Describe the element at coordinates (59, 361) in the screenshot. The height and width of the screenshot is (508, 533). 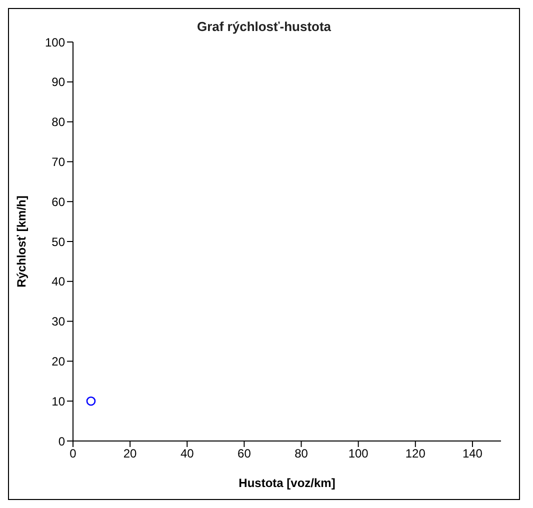
I see `y-tick-label: 20` at that location.